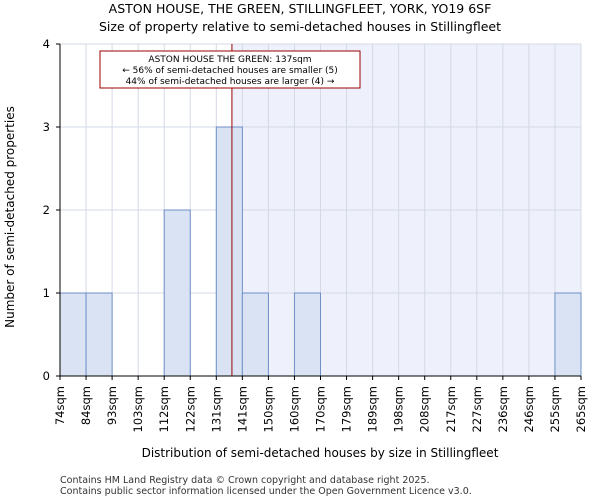 The width and height of the screenshot is (600, 500). I want to click on x-tick-label: 112sqm, so click(164, 409).